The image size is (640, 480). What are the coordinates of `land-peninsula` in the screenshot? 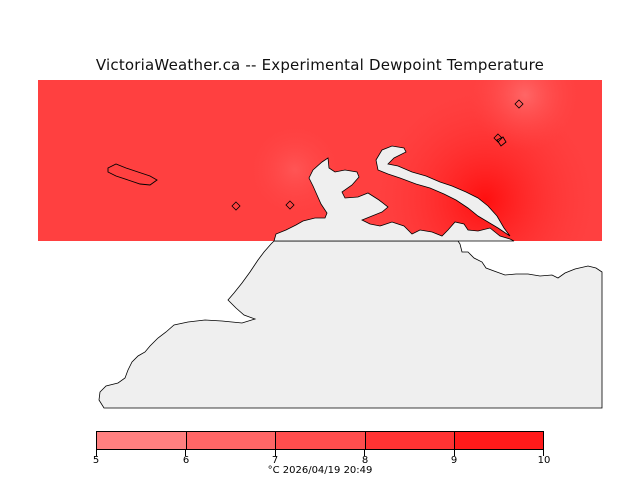 It's located at (394, 199).